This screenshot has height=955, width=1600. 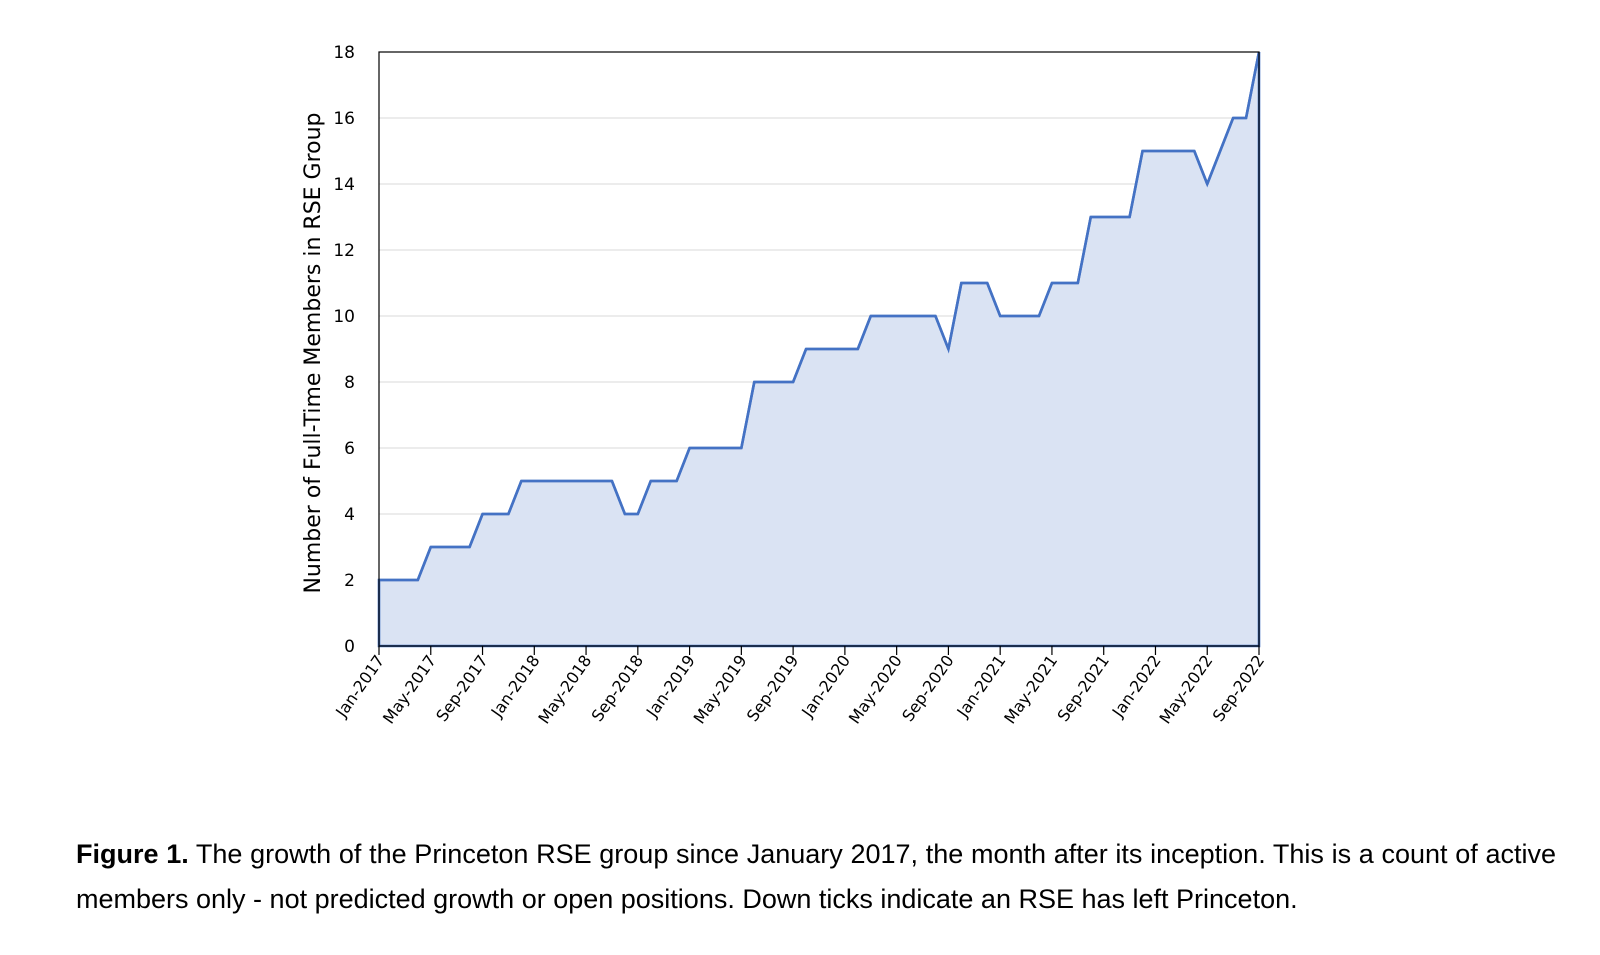 I want to click on x-tick-label: May-2021, so click(x=1030, y=689).